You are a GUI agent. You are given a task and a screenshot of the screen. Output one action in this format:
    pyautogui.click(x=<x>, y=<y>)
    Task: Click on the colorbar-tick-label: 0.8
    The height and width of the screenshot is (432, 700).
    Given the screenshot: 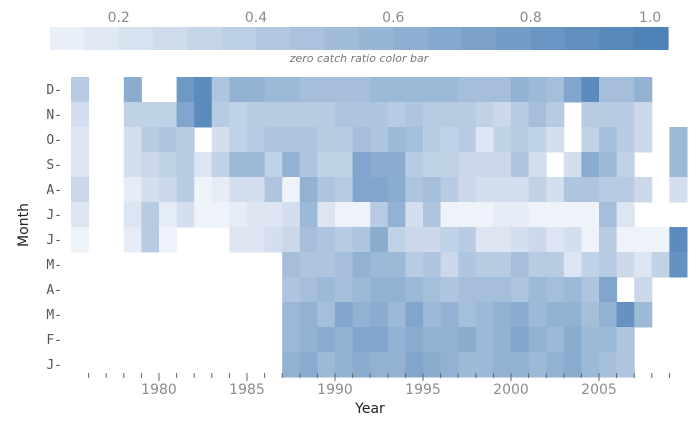 What is the action you would take?
    pyautogui.click(x=531, y=18)
    